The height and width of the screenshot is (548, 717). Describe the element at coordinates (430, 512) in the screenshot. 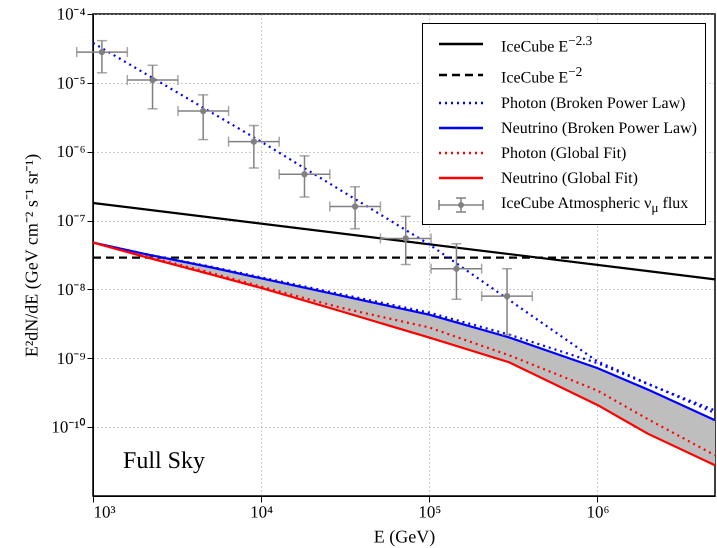

I see `x-tick-label: 10⁵` at that location.